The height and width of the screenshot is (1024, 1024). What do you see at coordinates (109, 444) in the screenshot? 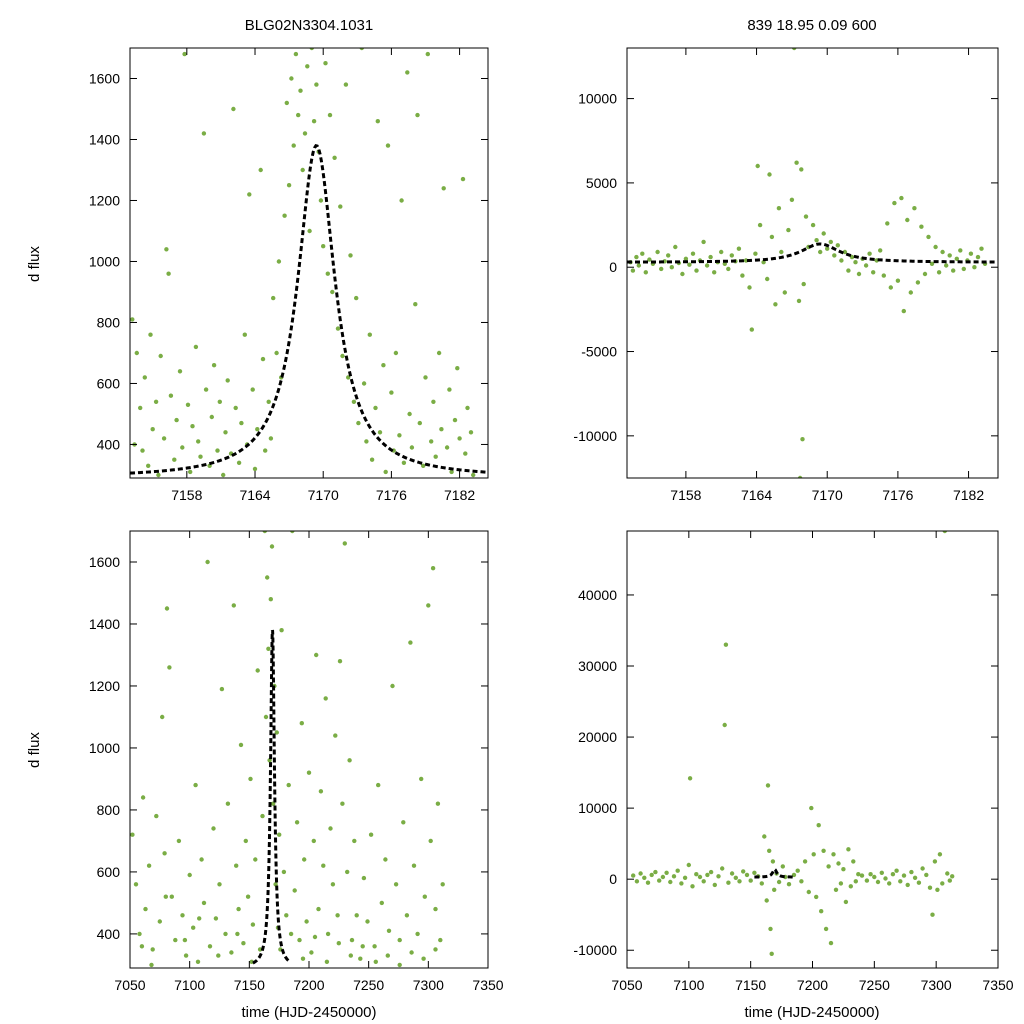
I see `y-tick-label: 400` at bounding box center [109, 444].